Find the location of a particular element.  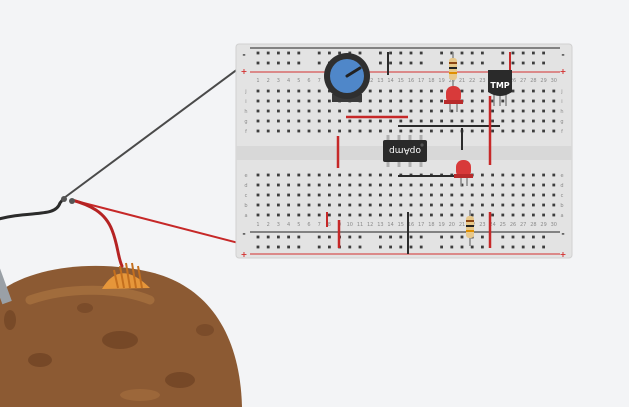

led-red is located at coordinates (453, 99).